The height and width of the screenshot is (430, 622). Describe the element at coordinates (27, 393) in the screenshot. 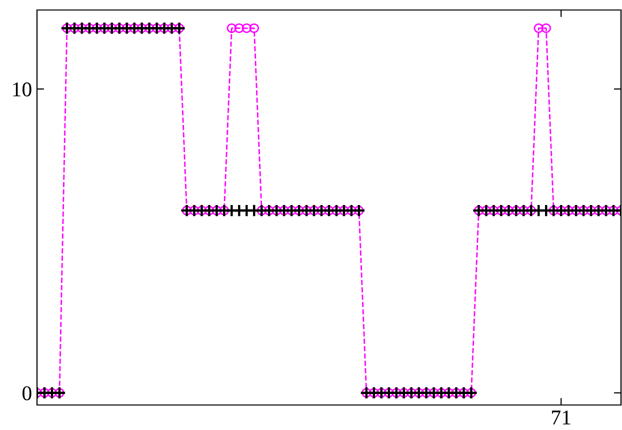

I see `y-tick-label: 0` at that location.